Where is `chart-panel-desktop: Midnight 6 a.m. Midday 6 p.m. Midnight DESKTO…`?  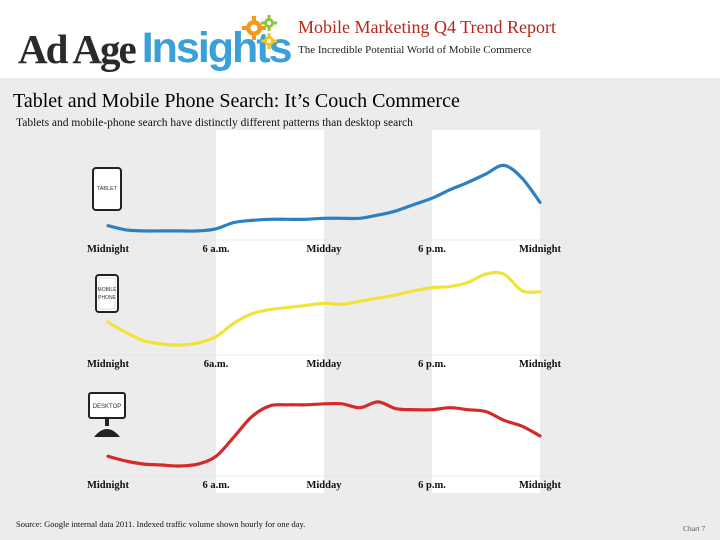 chart-panel-desktop: Midnight 6 a.m. Midday 6 p.m. Midnight DESKTO… is located at coordinates (324, 441).